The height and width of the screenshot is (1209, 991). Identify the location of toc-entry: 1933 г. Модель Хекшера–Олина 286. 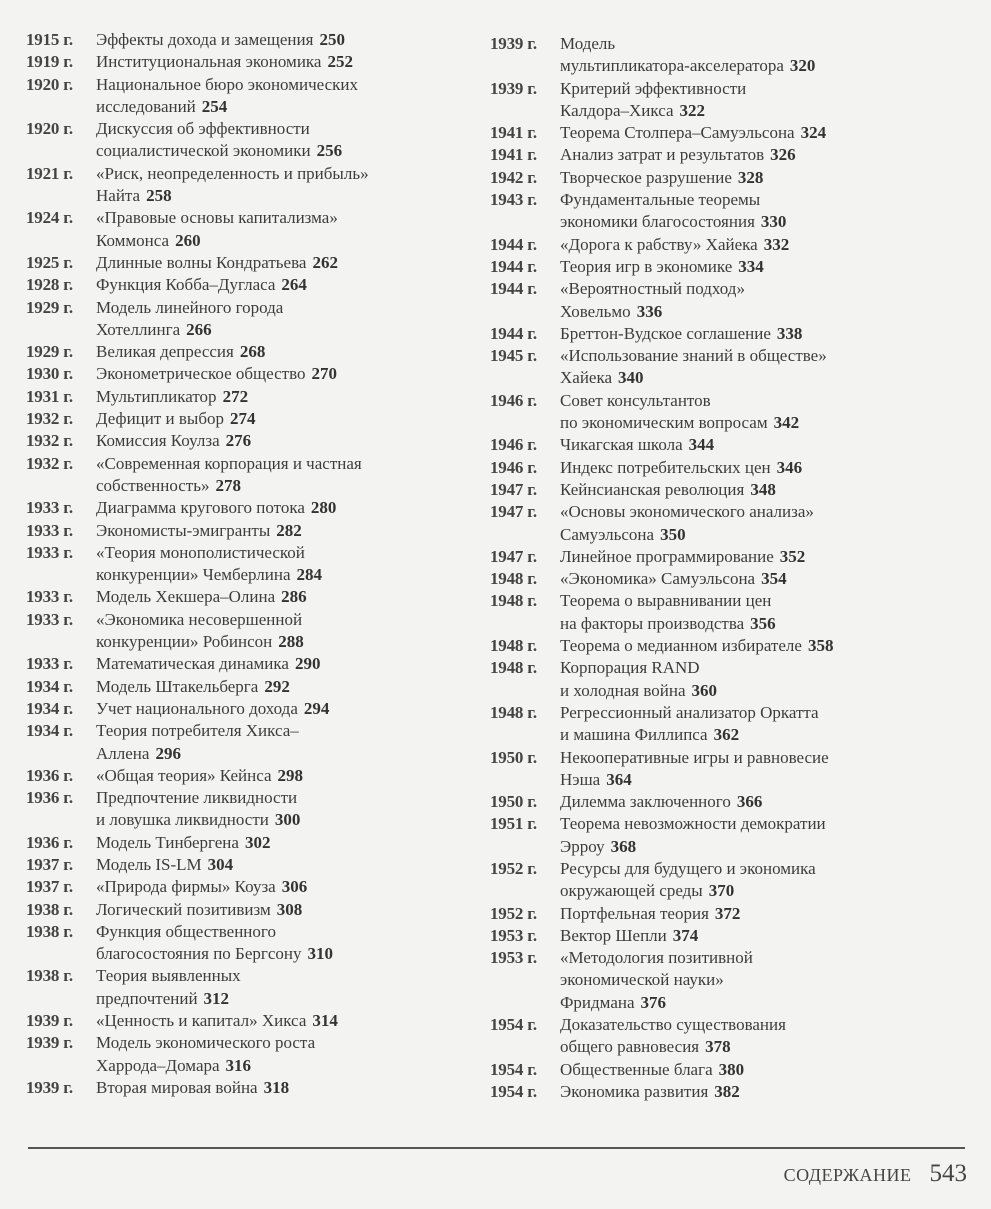
(251, 597).